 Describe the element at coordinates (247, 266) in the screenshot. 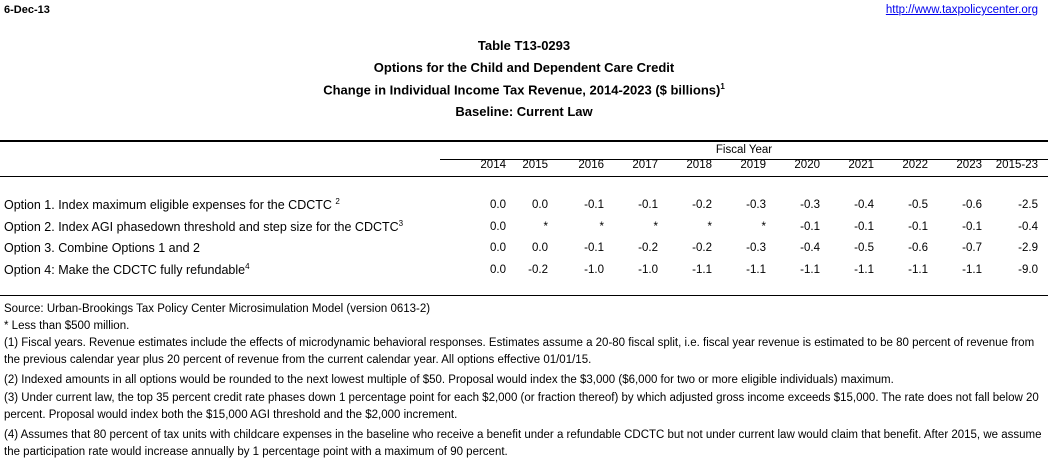

I see `footnote-ref: 4` at that location.